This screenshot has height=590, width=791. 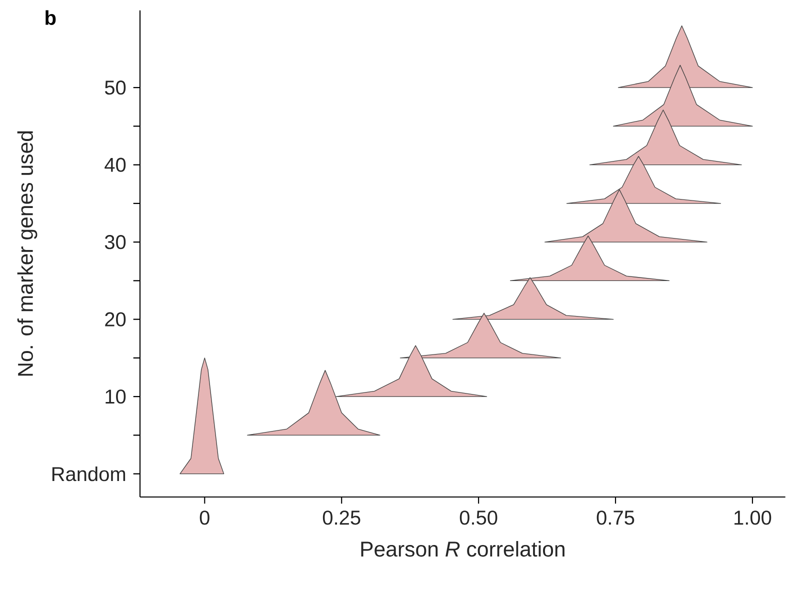 I want to click on text: b, so click(x=51, y=17).